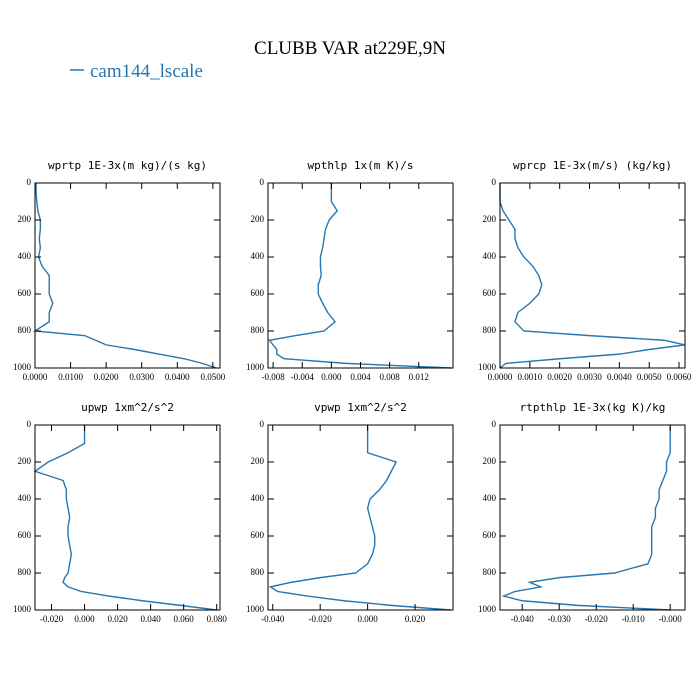  I want to click on x-tick-label: 0.040, so click(151, 619).